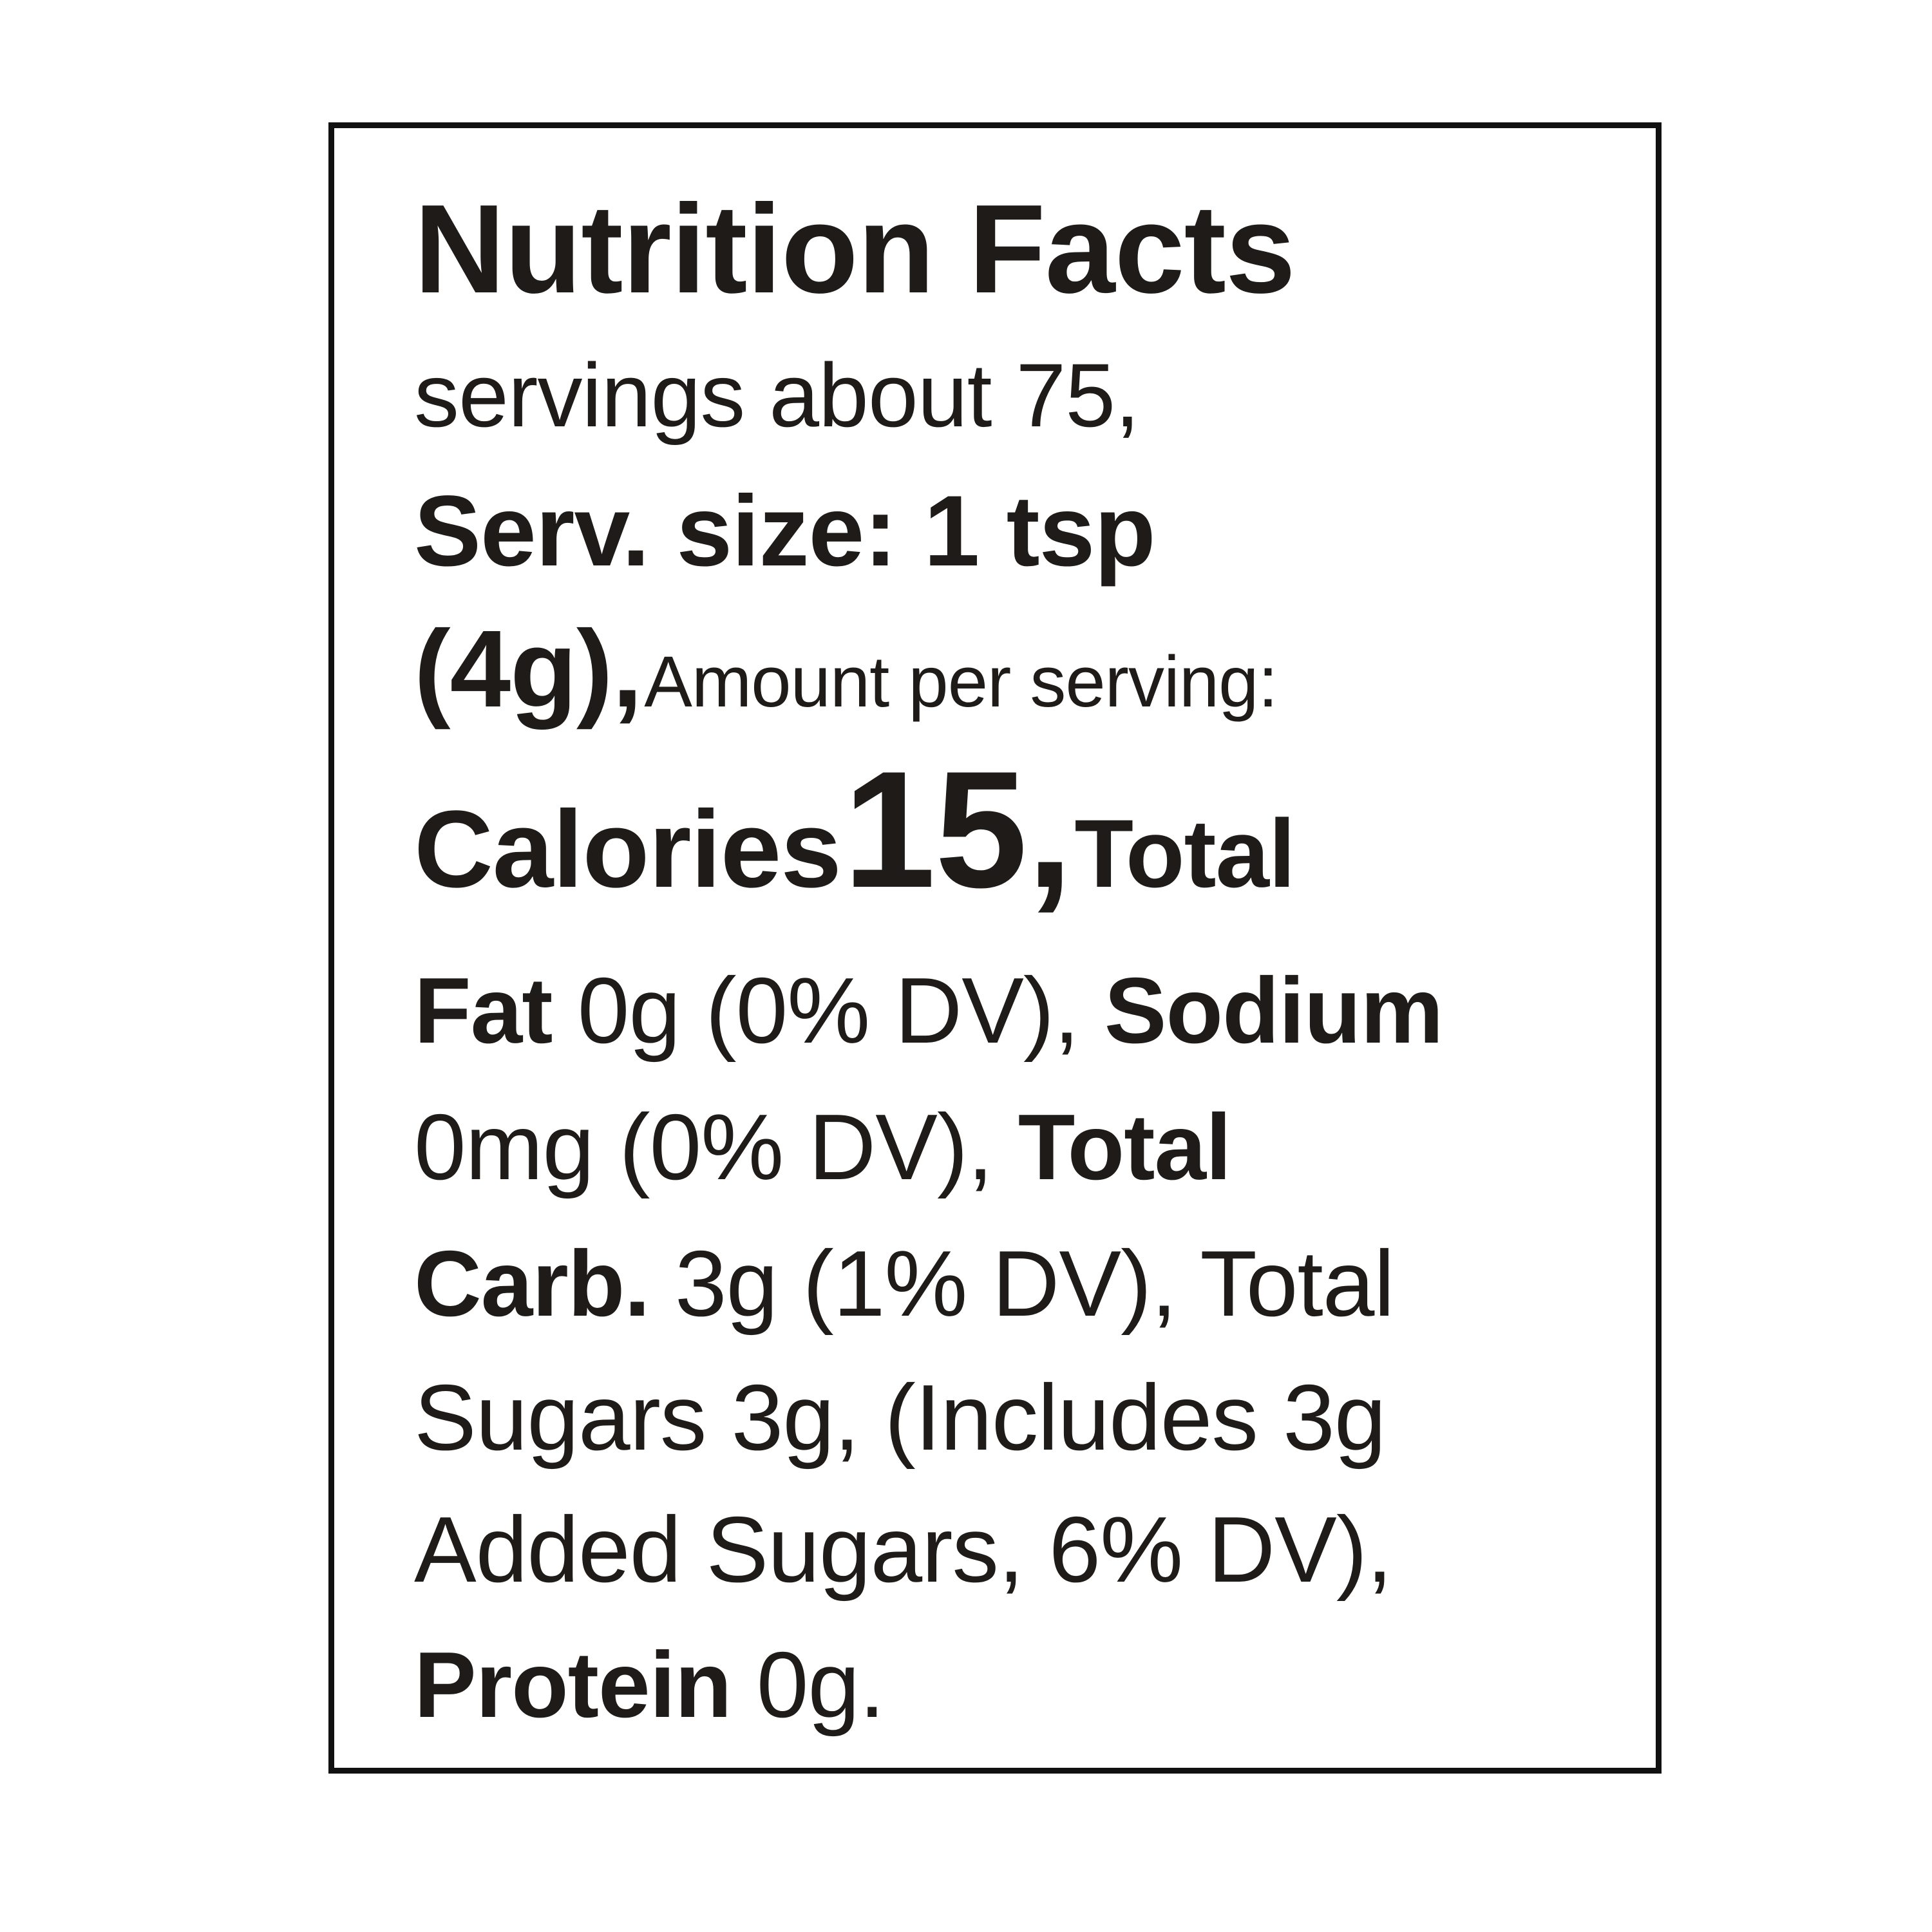  Describe the element at coordinates (573, 1685) in the screenshot. I see `protein-label: Protein` at that location.